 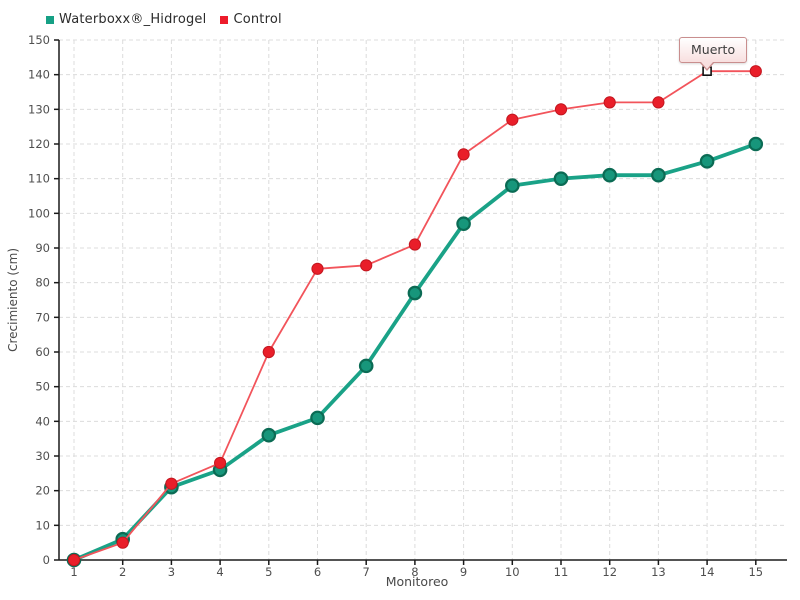 I want to click on y-tick-label: 20, so click(x=42, y=491).